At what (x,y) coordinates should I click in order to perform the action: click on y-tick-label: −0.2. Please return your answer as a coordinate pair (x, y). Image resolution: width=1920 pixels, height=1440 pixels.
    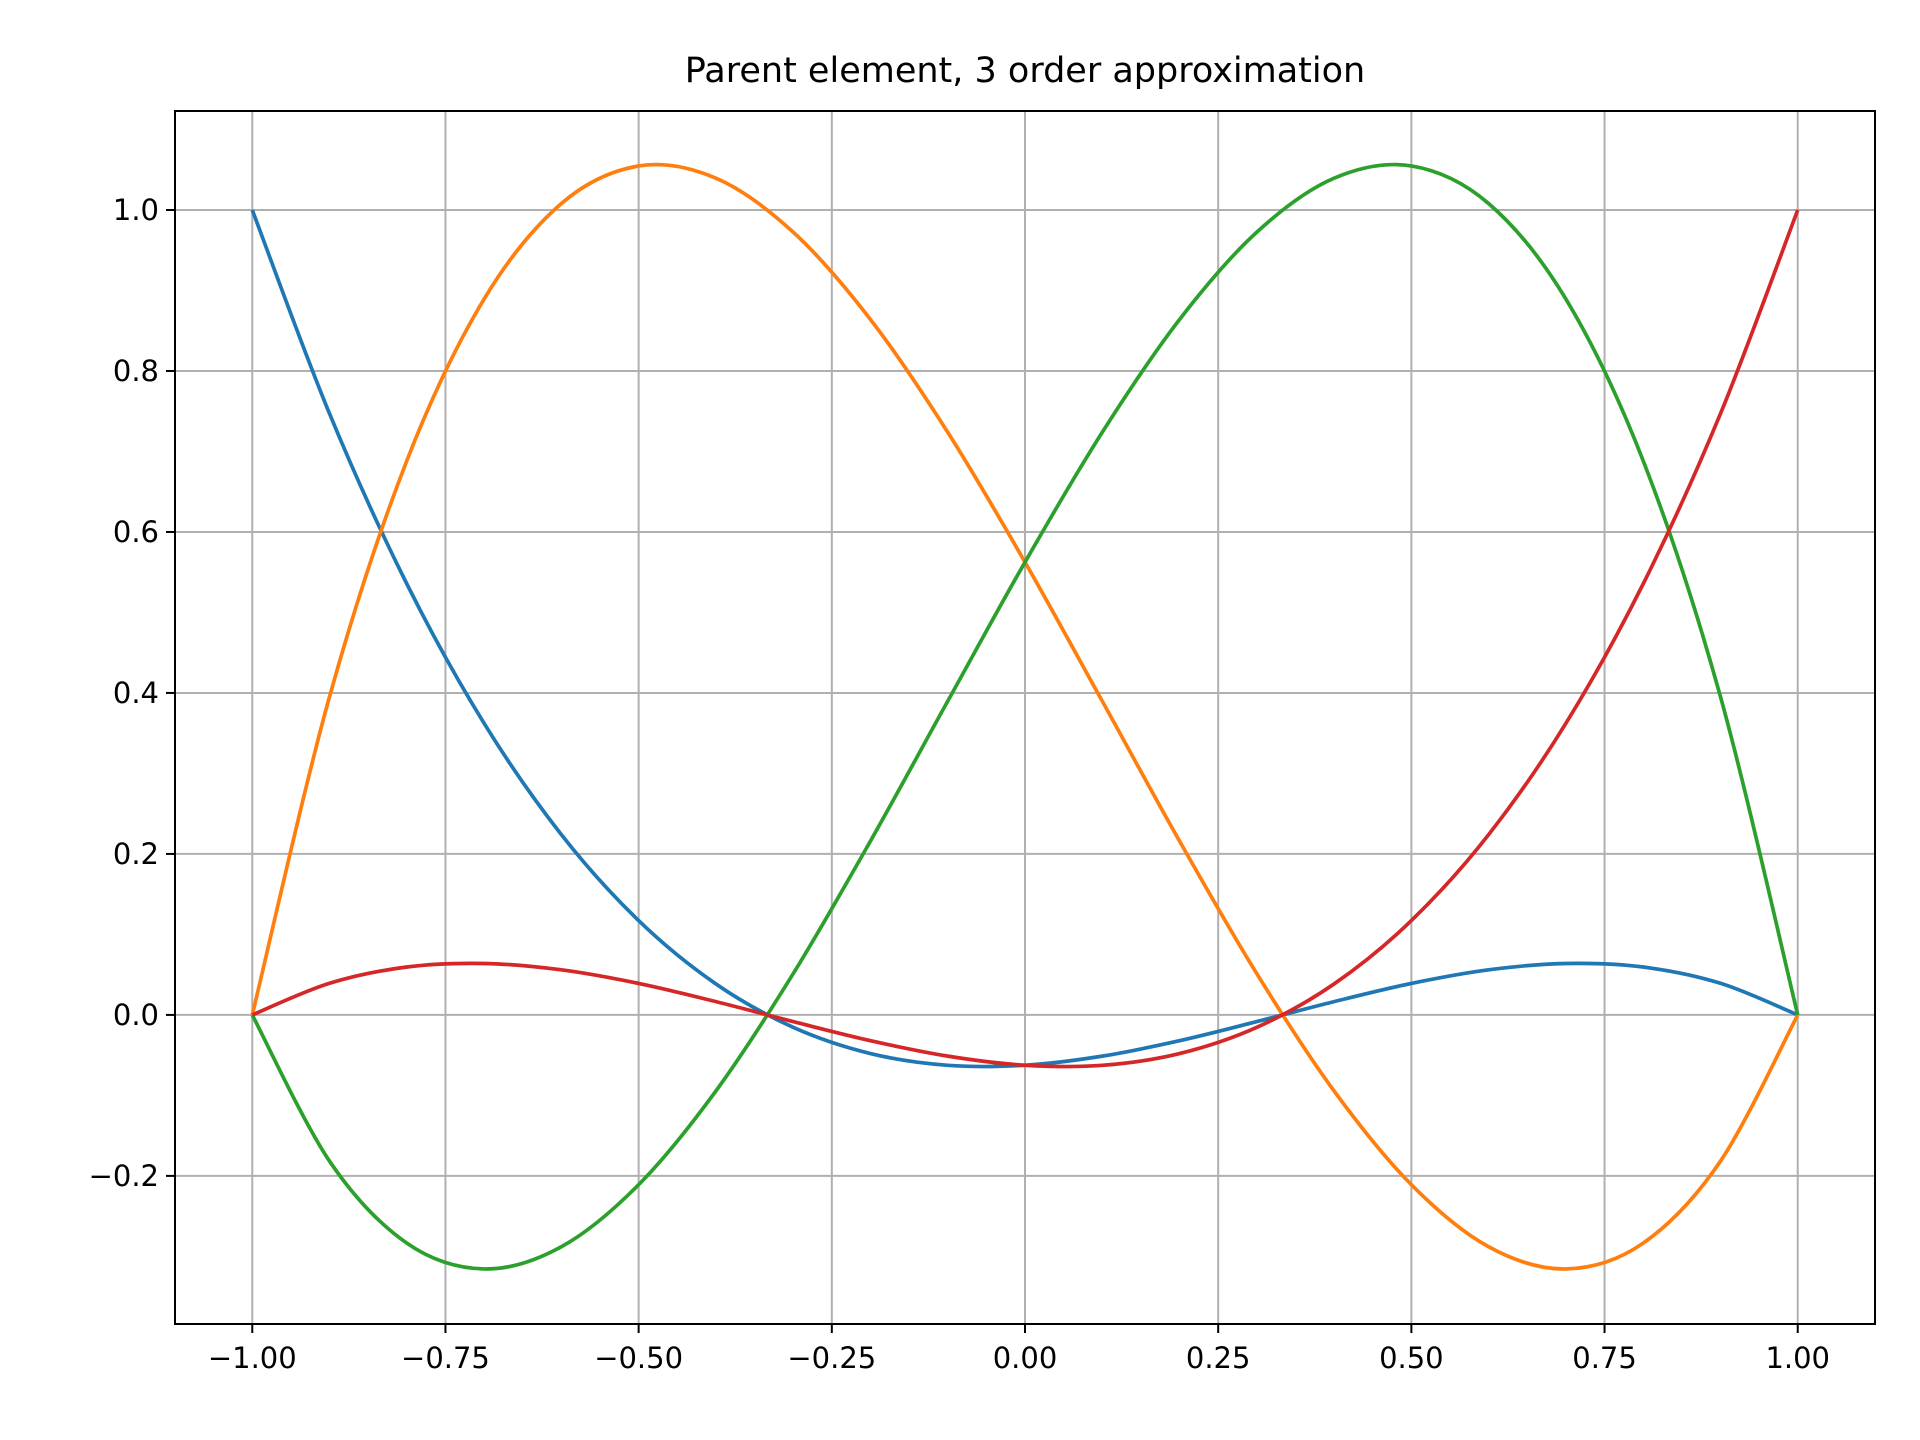
    Looking at the image, I should click on (124, 1176).